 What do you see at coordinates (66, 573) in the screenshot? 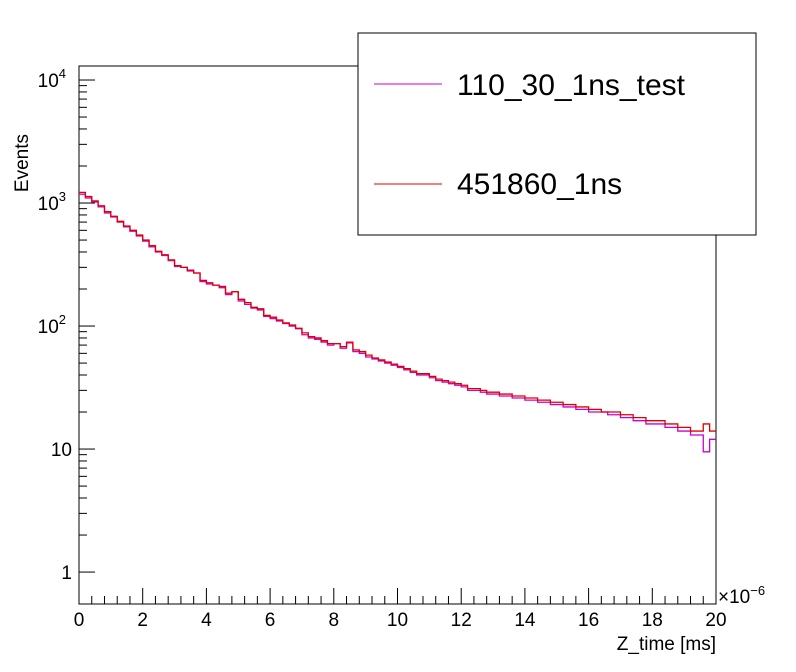
I see `y-tick-label: 1` at bounding box center [66, 573].